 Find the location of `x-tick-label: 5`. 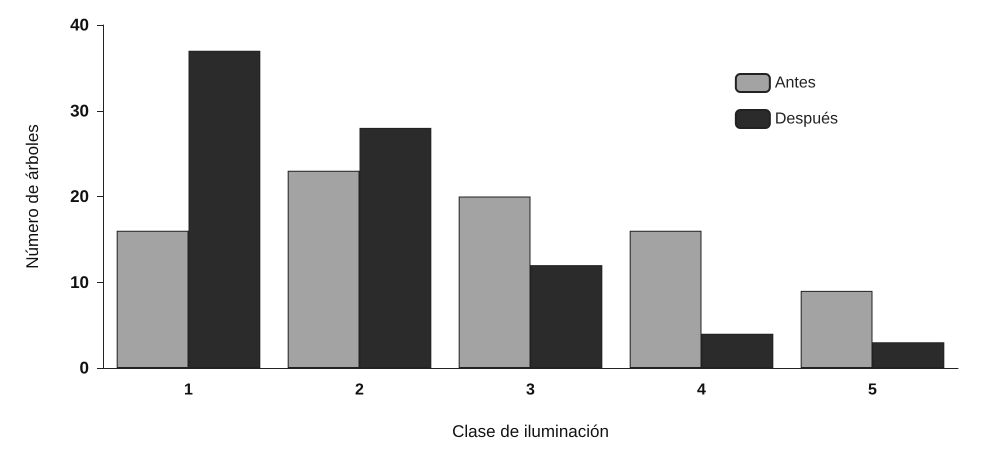

x-tick-label: 5 is located at coordinates (873, 390).